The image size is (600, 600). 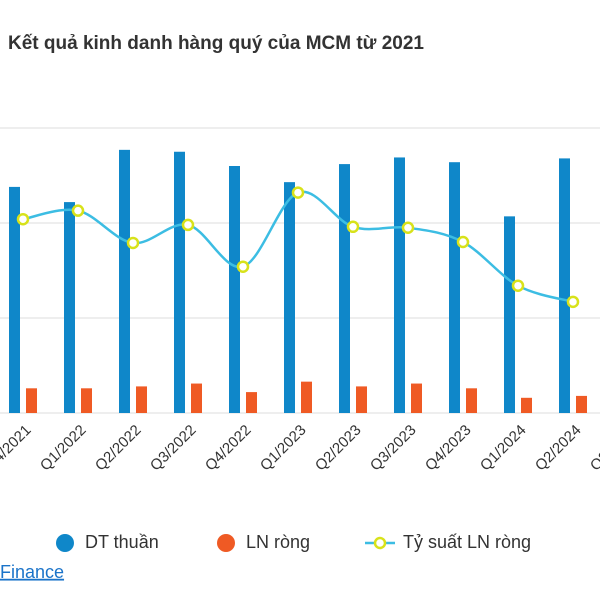 What do you see at coordinates (173, 448) in the screenshot?
I see `x-tick-label: Q3/2022` at bounding box center [173, 448].